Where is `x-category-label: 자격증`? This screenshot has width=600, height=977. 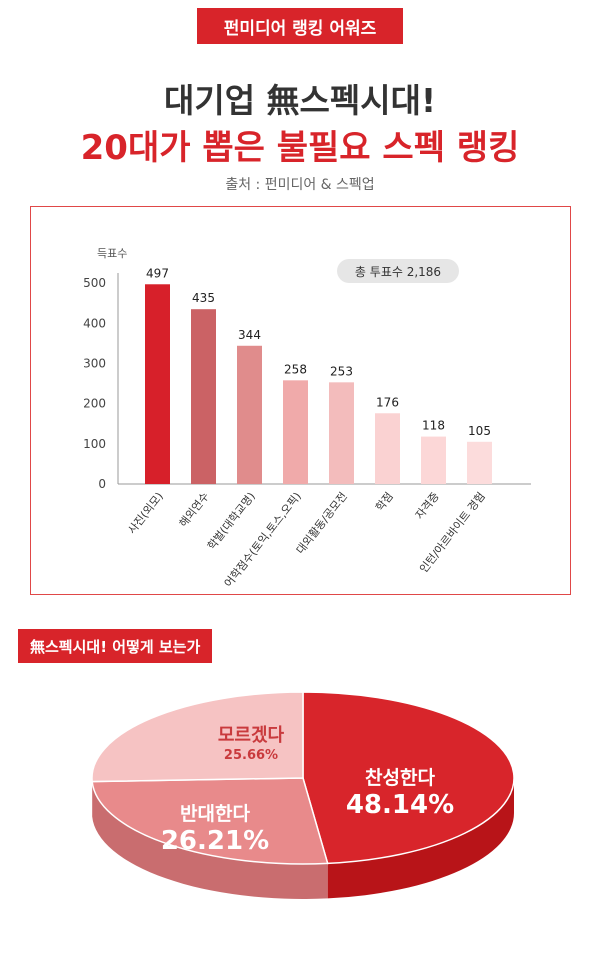
x-category-label: 자격증 is located at coordinates (427, 506).